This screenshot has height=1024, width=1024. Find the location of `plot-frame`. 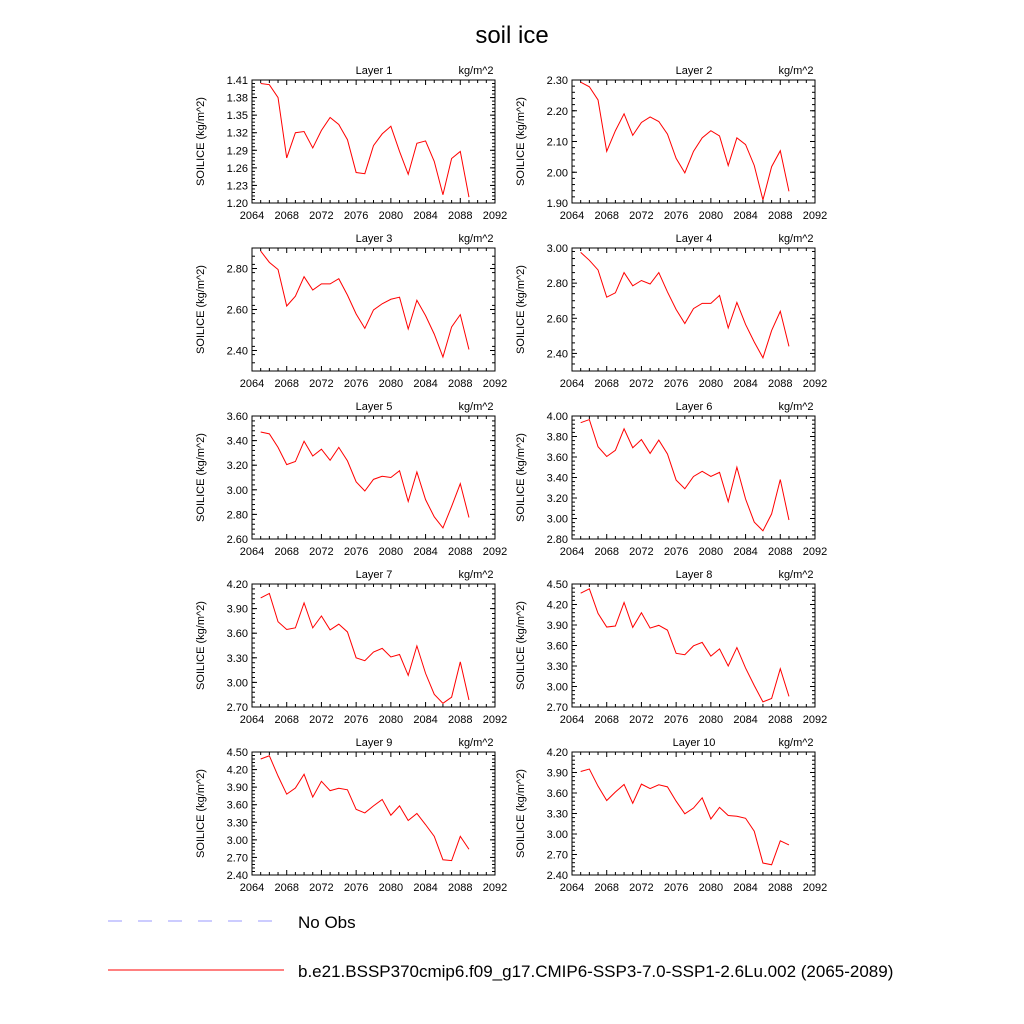

plot-frame is located at coordinates (693, 141).